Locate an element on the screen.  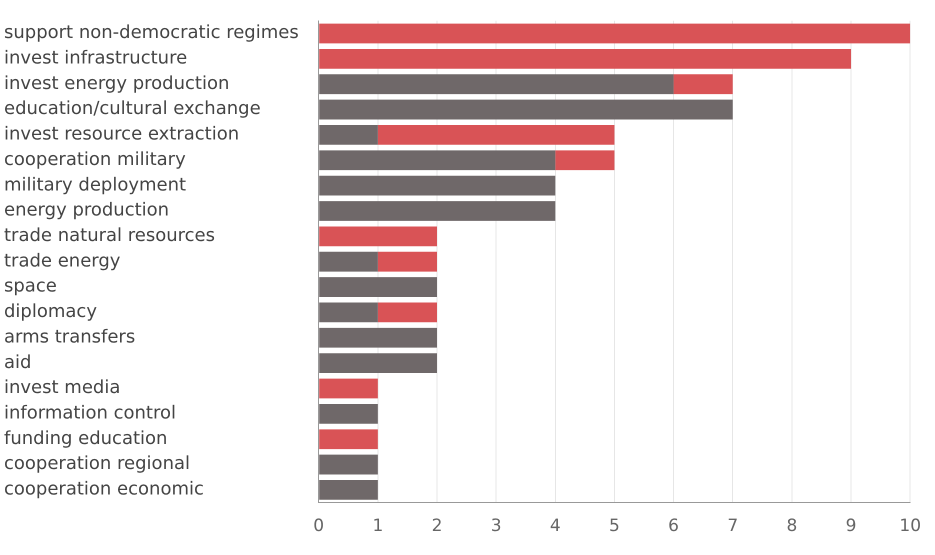
x-tick-label: 2 is located at coordinates (437, 526).